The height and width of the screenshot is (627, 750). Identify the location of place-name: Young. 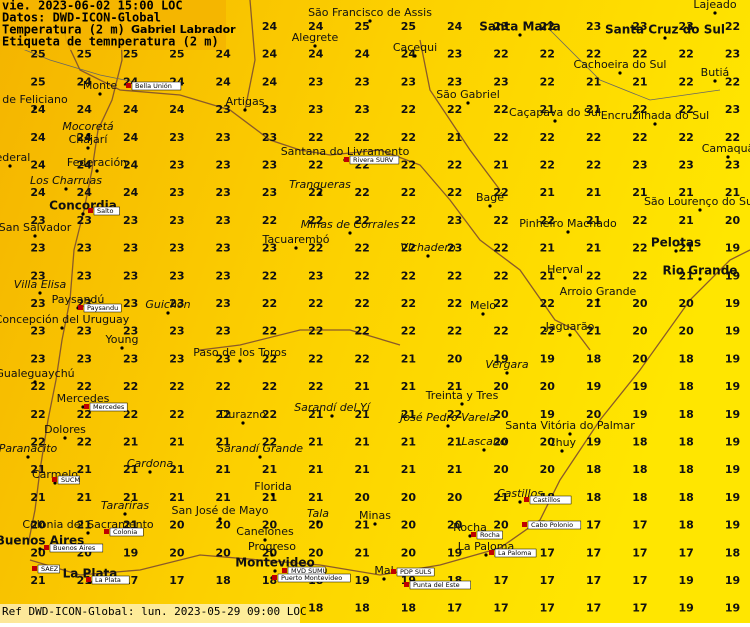
(122, 339).